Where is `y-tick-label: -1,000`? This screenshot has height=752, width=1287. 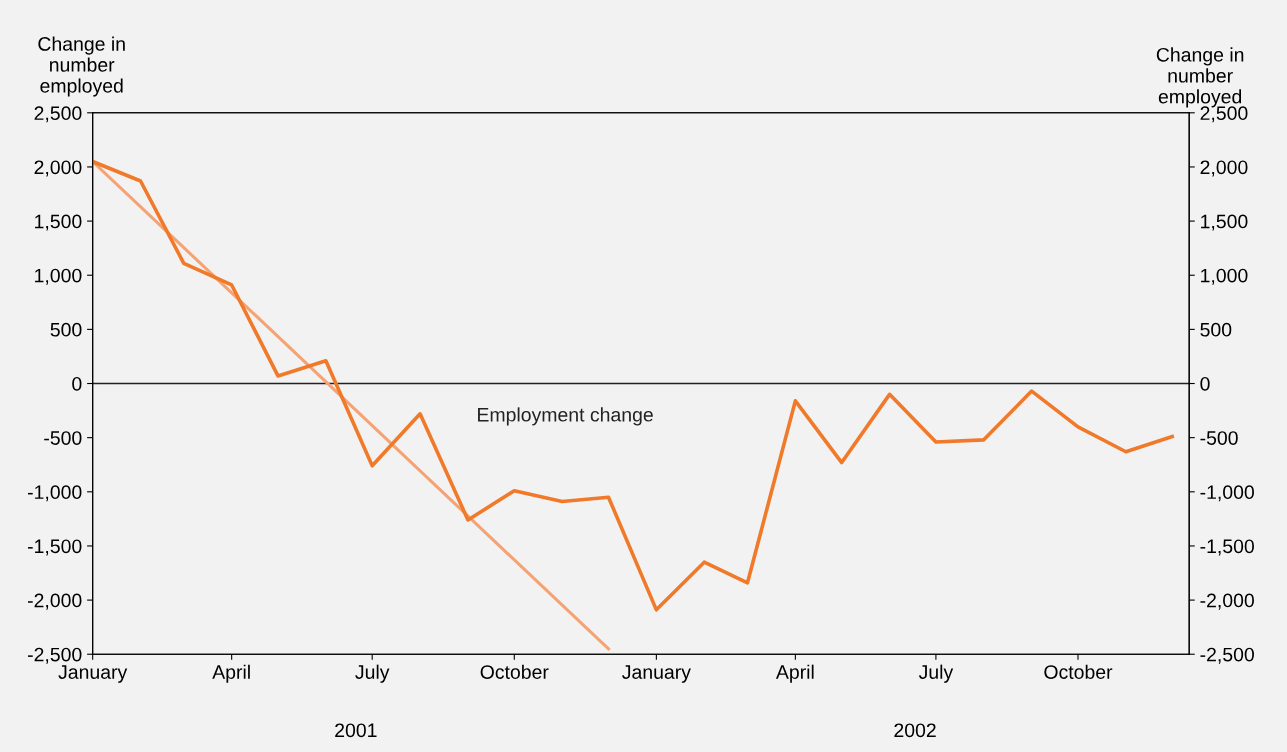 y-tick-label: -1,000 is located at coordinates (54, 493).